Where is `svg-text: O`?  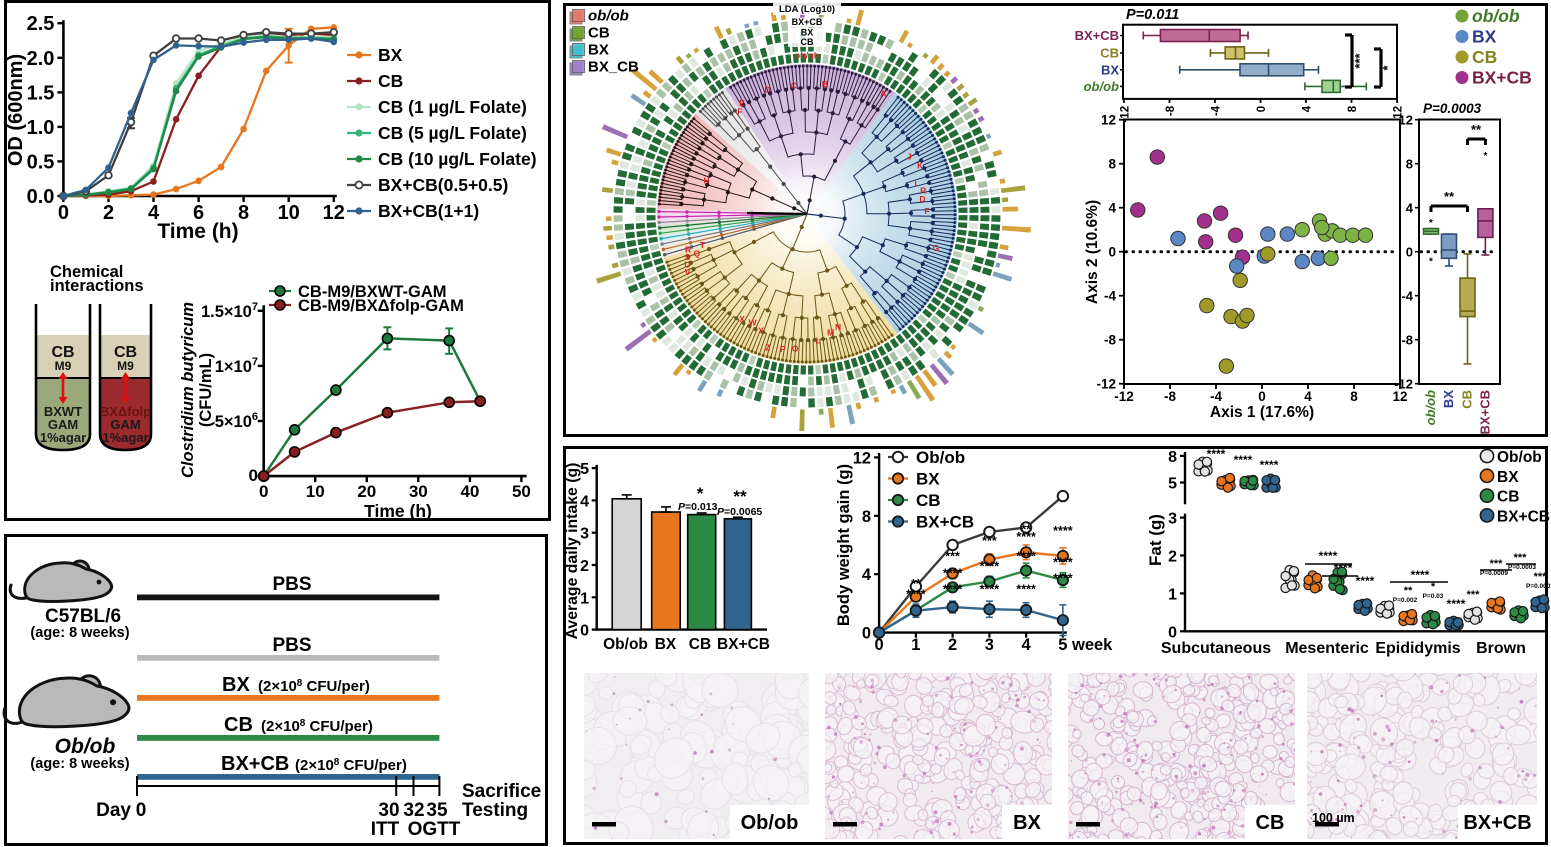
svg-text: O is located at coordinates (795, 349).